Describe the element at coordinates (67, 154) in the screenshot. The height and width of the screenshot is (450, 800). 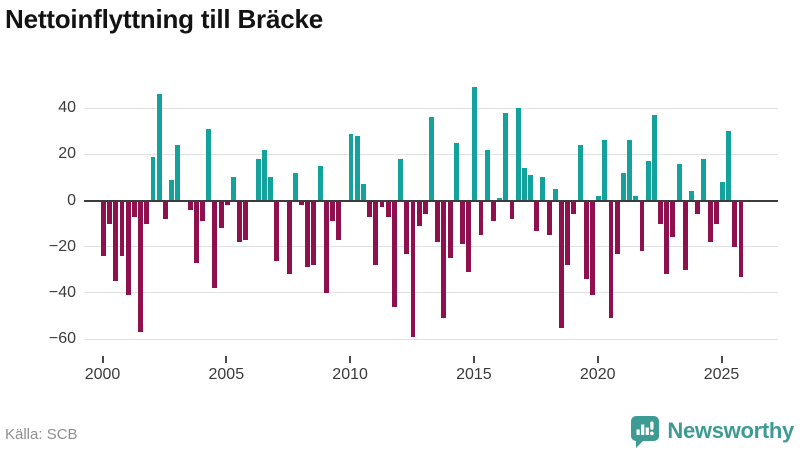
I see `y-axis-tick-label: 20` at that location.